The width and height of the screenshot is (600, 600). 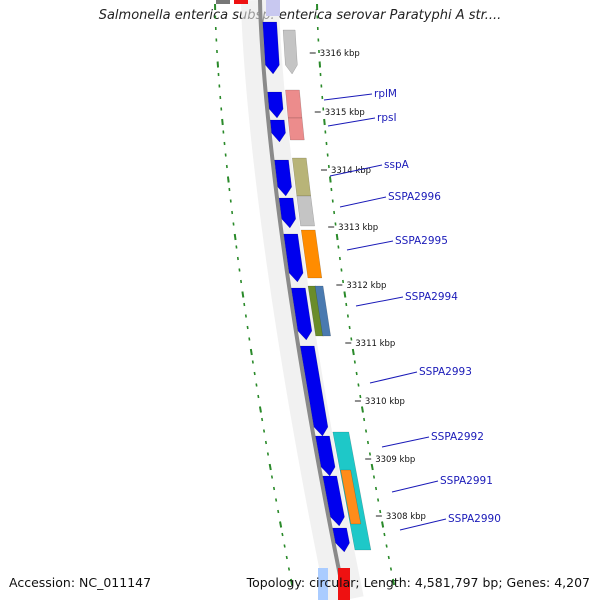 What do you see at coordinates (358, 228) in the screenshot?
I see `kbp-tick-label: 3313 kbp` at bounding box center [358, 228].